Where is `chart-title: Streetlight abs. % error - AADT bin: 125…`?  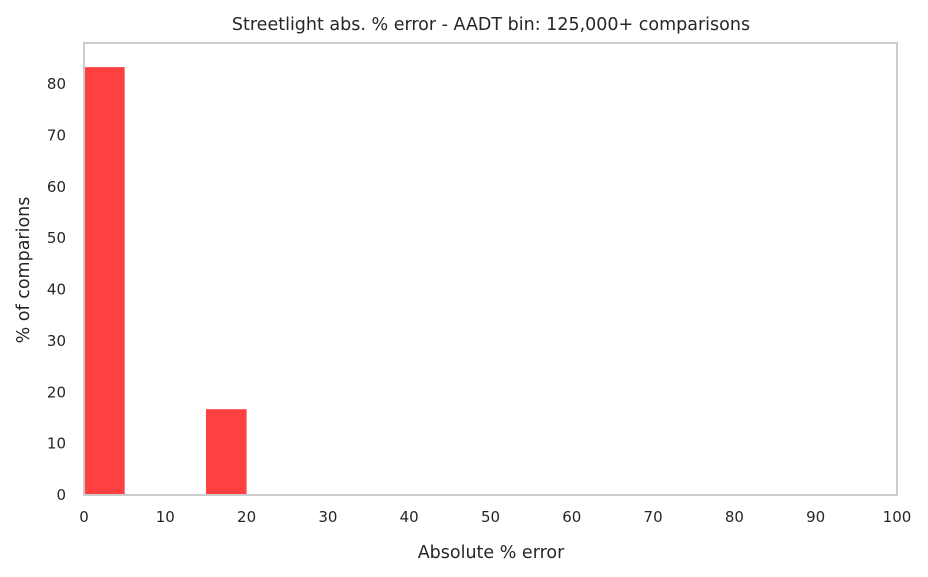 chart-title: Streetlight abs. % error - AADT bin: 125… is located at coordinates (491, 25).